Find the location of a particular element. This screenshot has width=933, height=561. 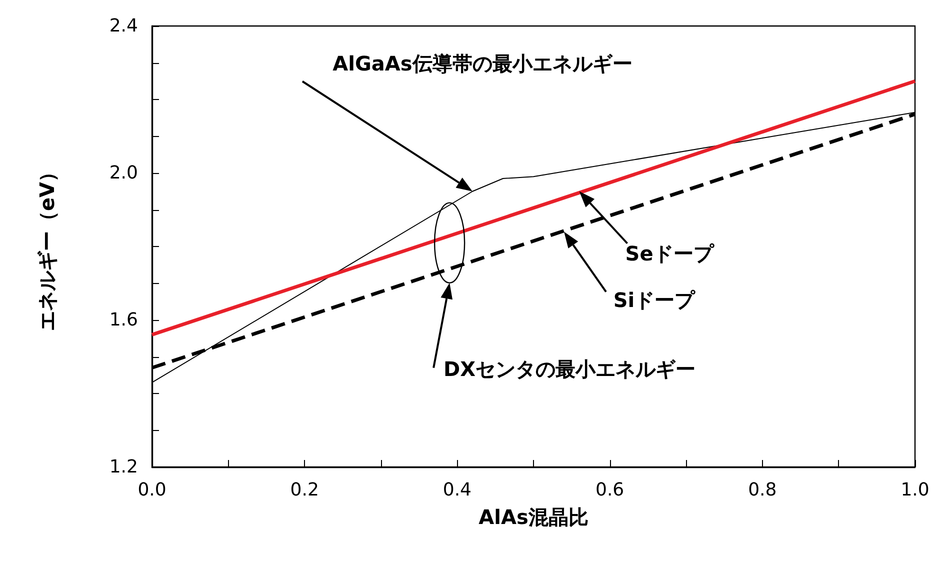

annotation: AlGaAs伝導帯の最小エネルギー is located at coordinates (482, 63).